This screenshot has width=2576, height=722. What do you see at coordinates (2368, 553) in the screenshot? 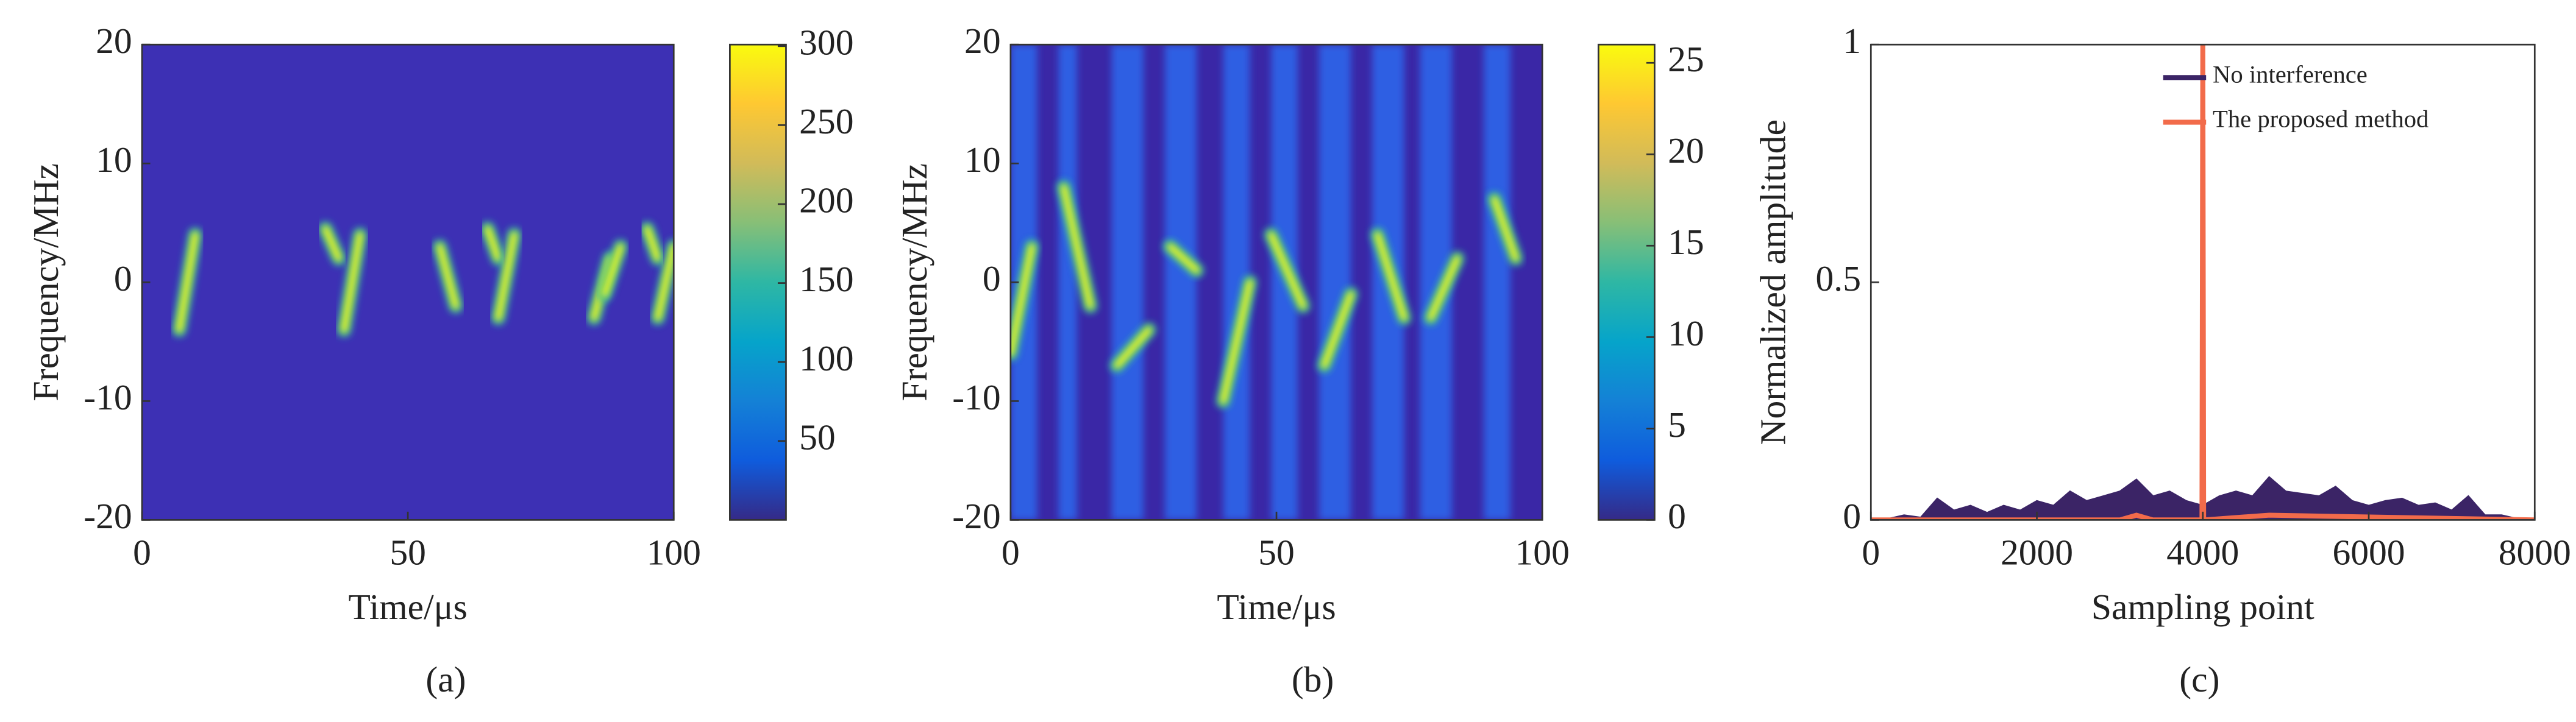
I see `x-tick-label: 6000` at bounding box center [2368, 553].